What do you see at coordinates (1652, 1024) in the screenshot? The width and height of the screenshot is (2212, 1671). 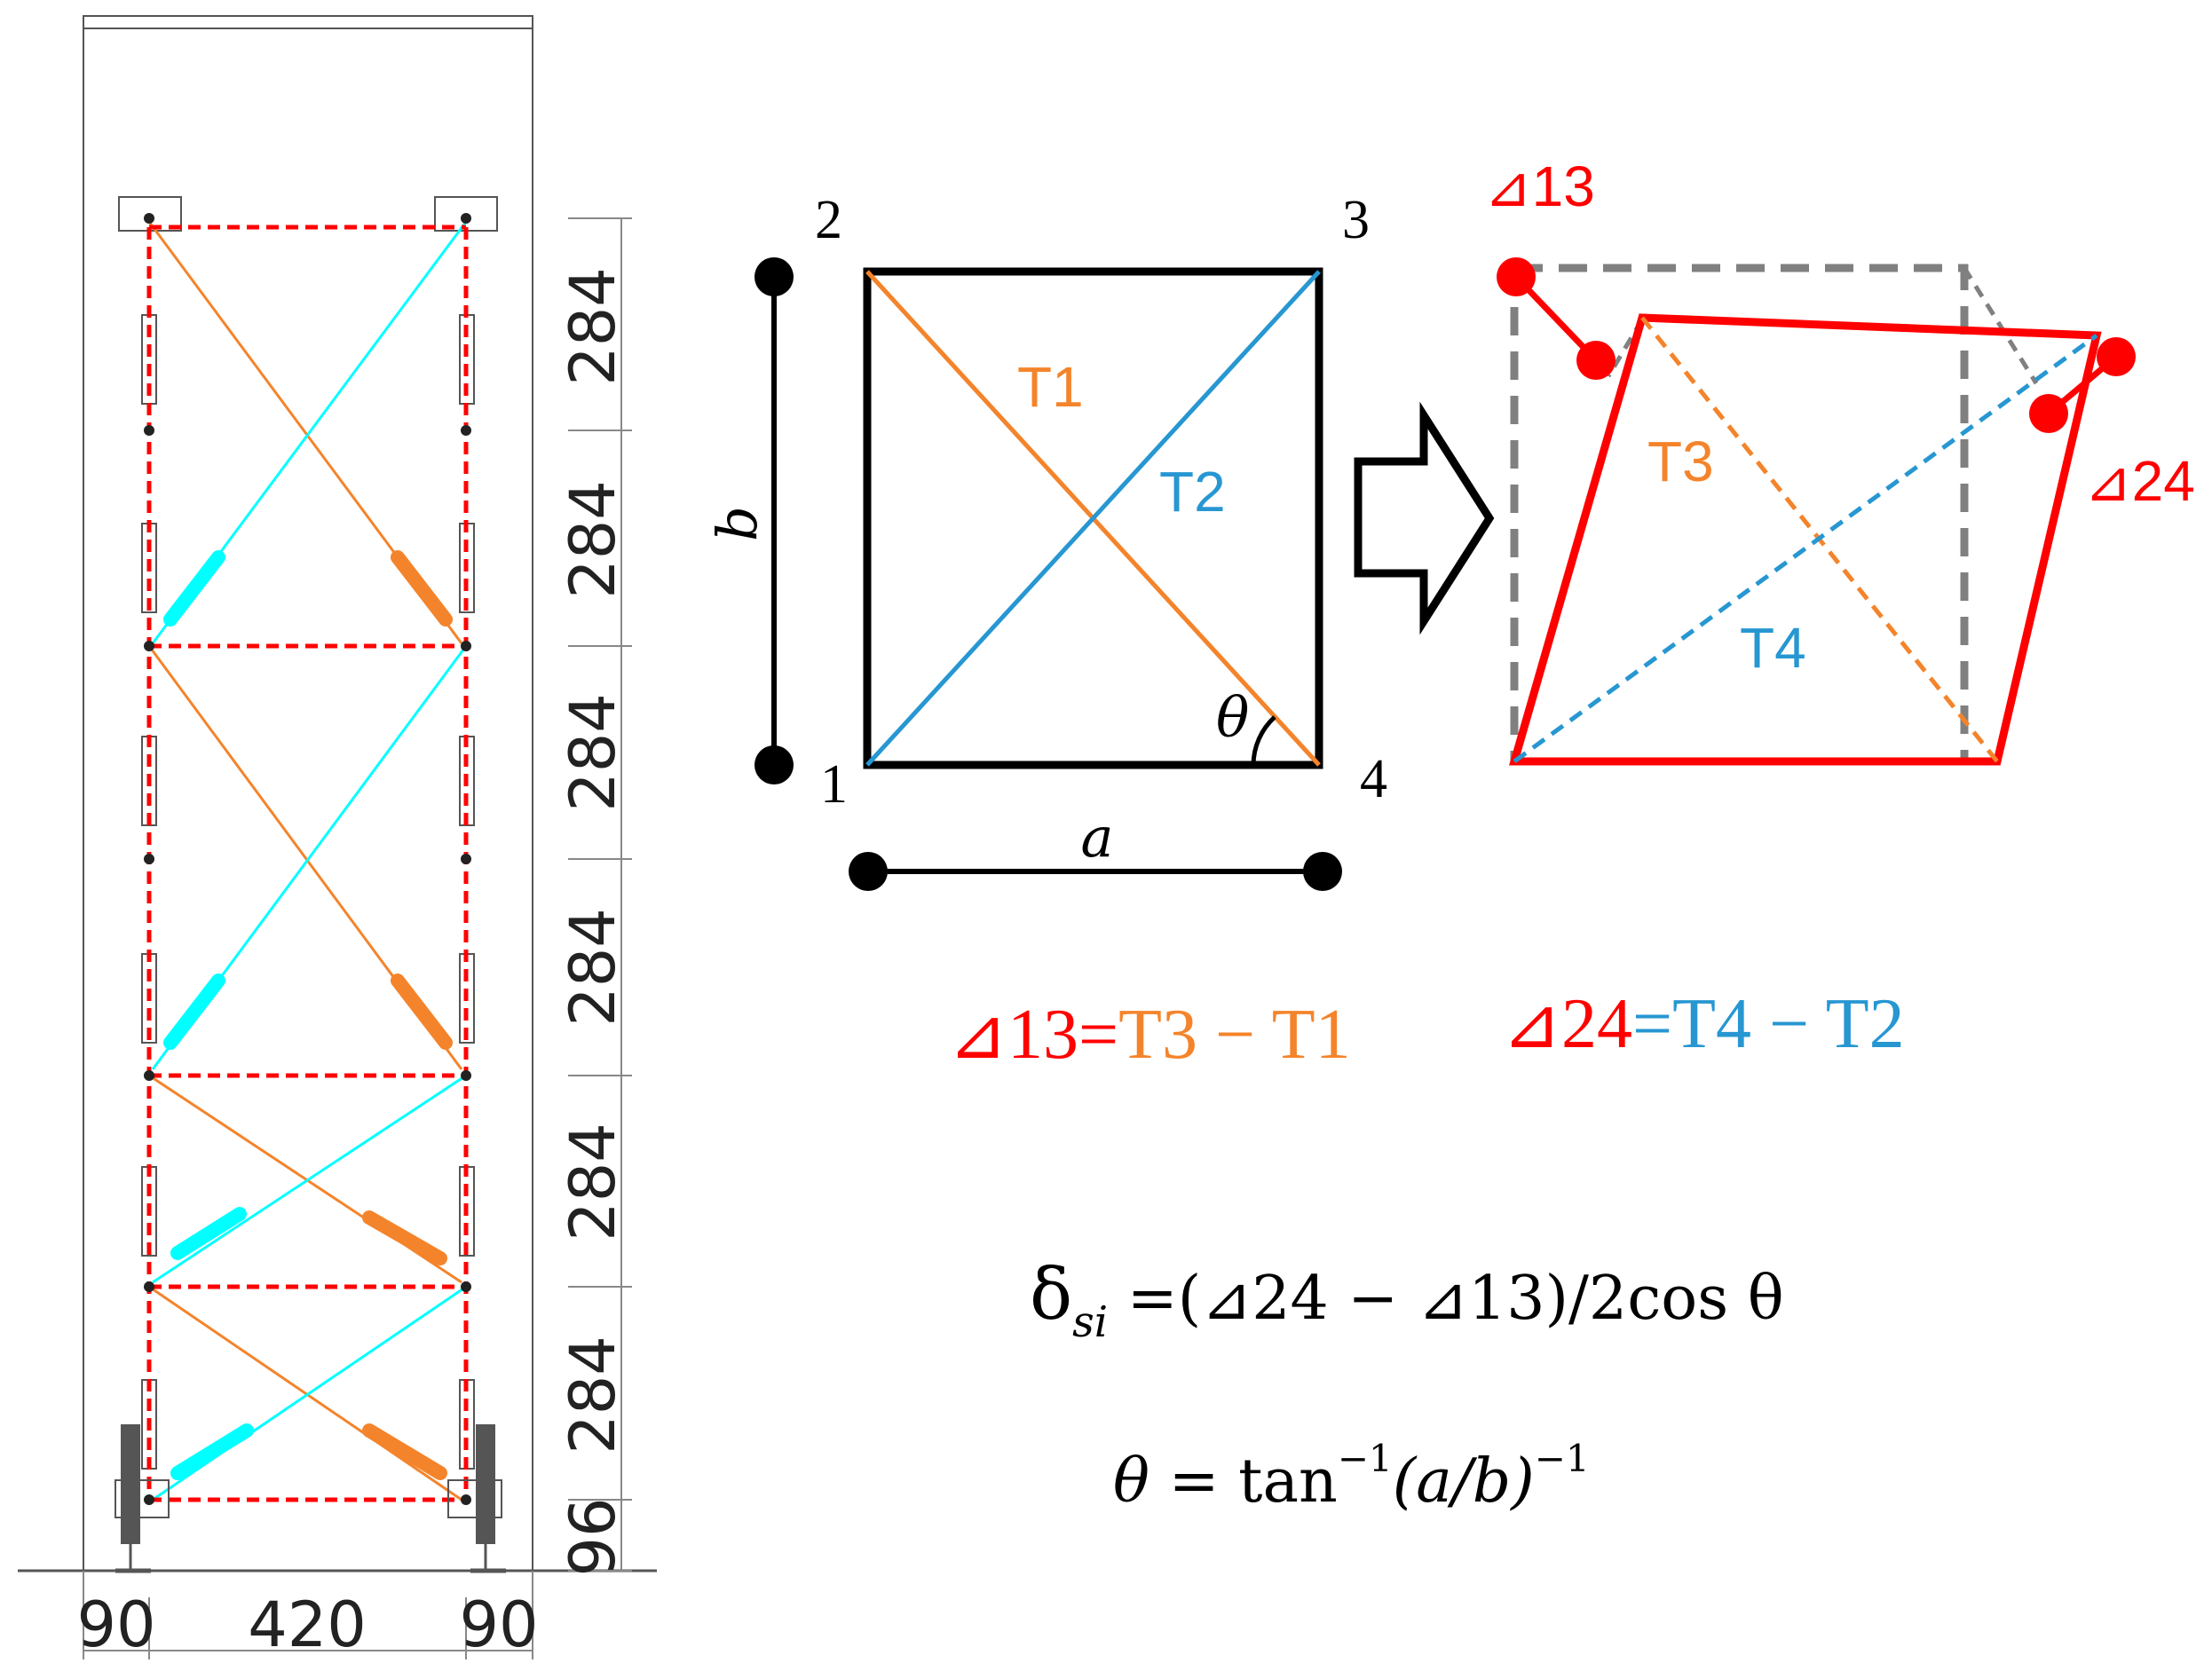 I see `eq2-equals: =` at bounding box center [1652, 1024].